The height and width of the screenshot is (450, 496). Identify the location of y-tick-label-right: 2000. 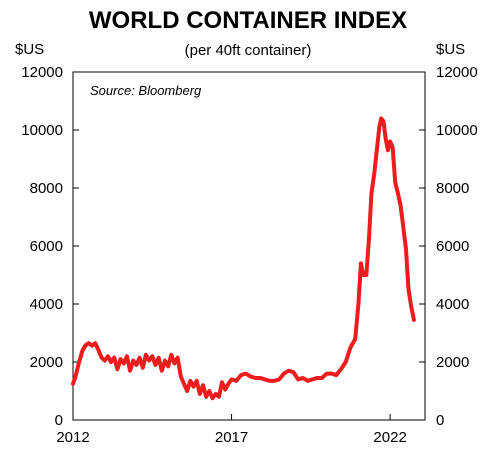
(452, 362).